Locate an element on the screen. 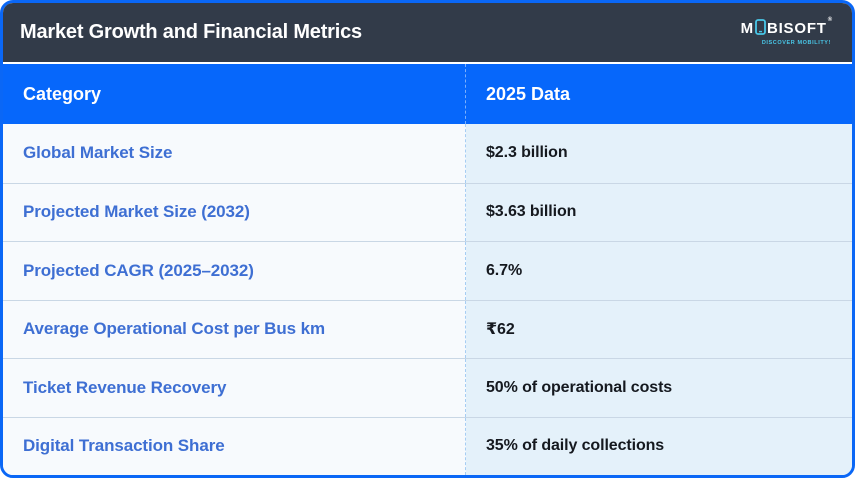 This screenshot has width=855, height=478. category-cell: Projected CAGR (2025–2032) is located at coordinates (234, 271).